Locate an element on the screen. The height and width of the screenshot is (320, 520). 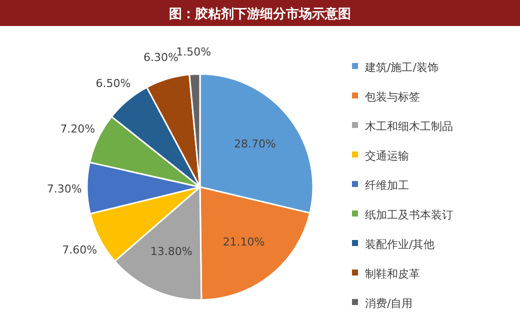
legend-label: 建筑/施工/装饰 is located at coordinates (401, 67).